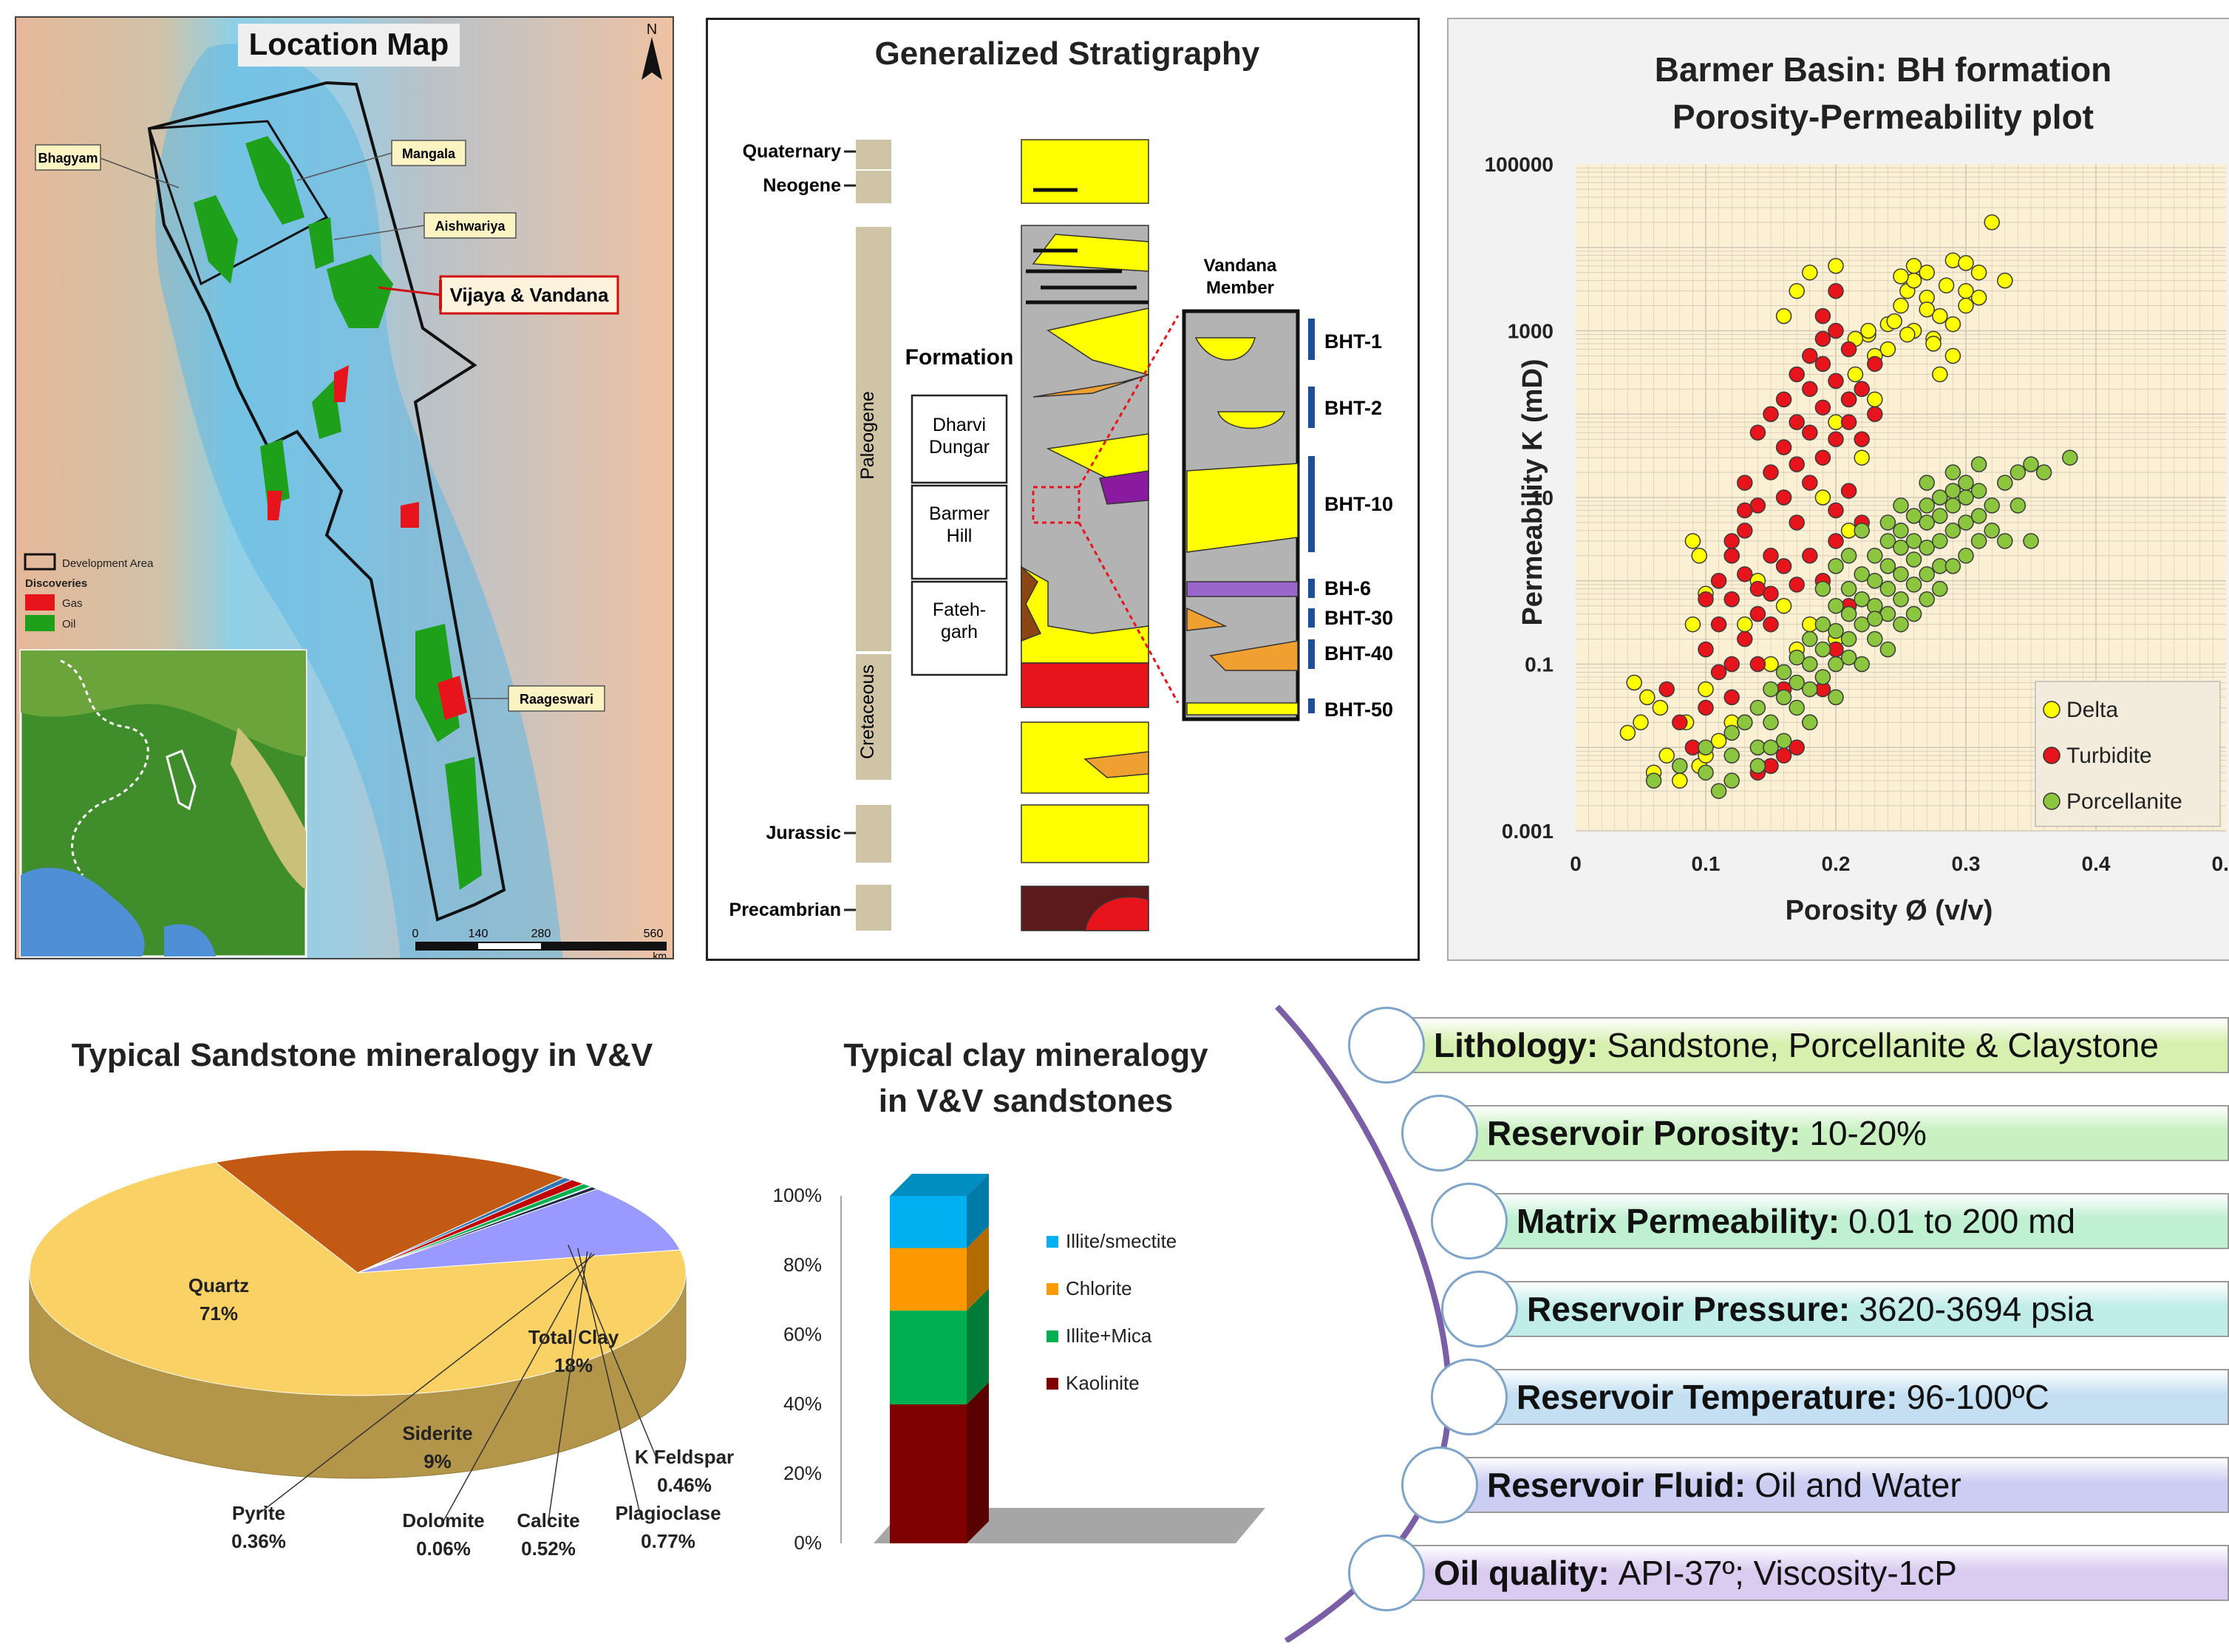 The height and width of the screenshot is (1652, 2229). I want to click on oil-field-vijaya, so click(360, 291).